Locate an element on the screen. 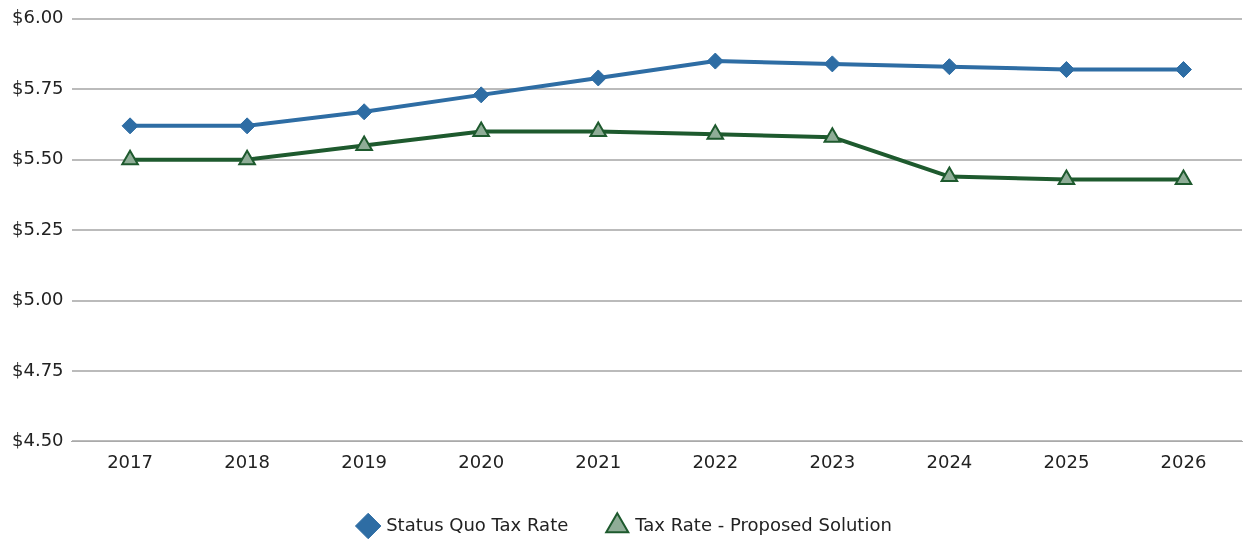 The height and width of the screenshot is (549, 1253). x-tick-label: 2018 is located at coordinates (247, 461).